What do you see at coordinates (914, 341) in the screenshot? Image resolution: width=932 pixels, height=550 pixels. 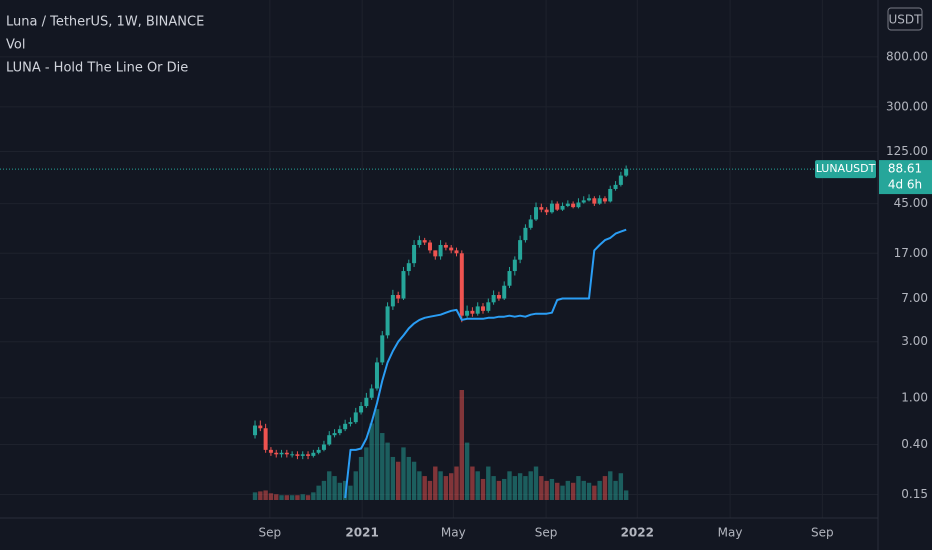 I see `y-tick-label: 3.00` at bounding box center [914, 341].